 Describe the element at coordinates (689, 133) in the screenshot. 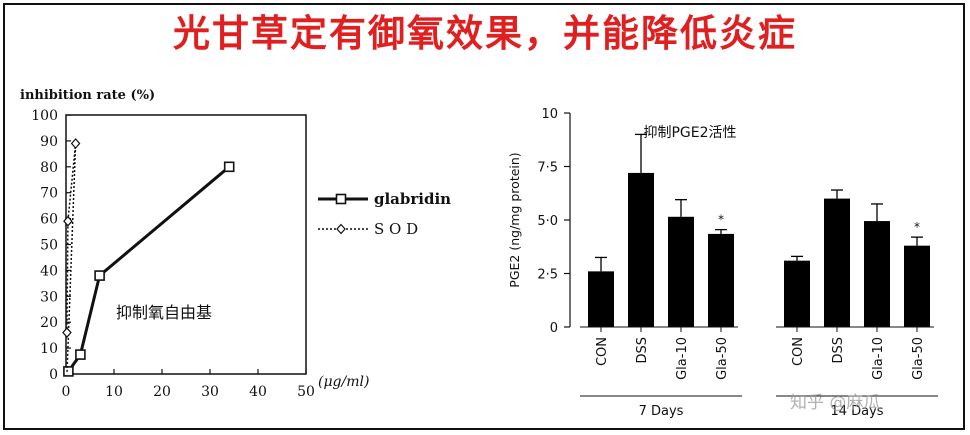

I see `chart-annotation-title: 抑制PGE2活性` at that location.